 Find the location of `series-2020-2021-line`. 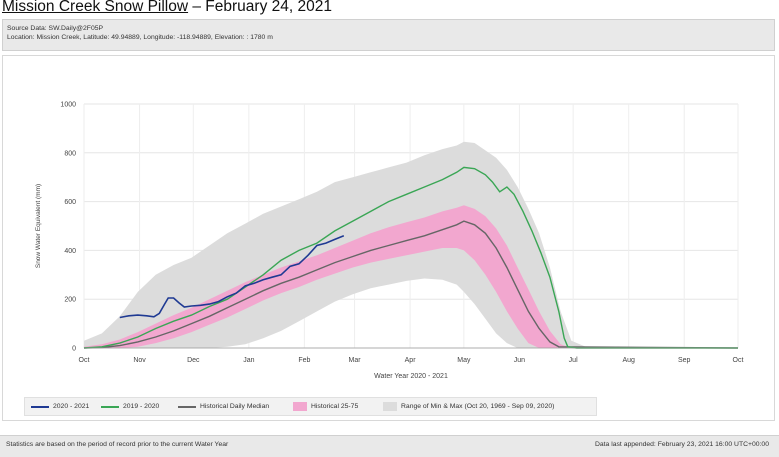

series-2020-2021-line is located at coordinates (232, 277).